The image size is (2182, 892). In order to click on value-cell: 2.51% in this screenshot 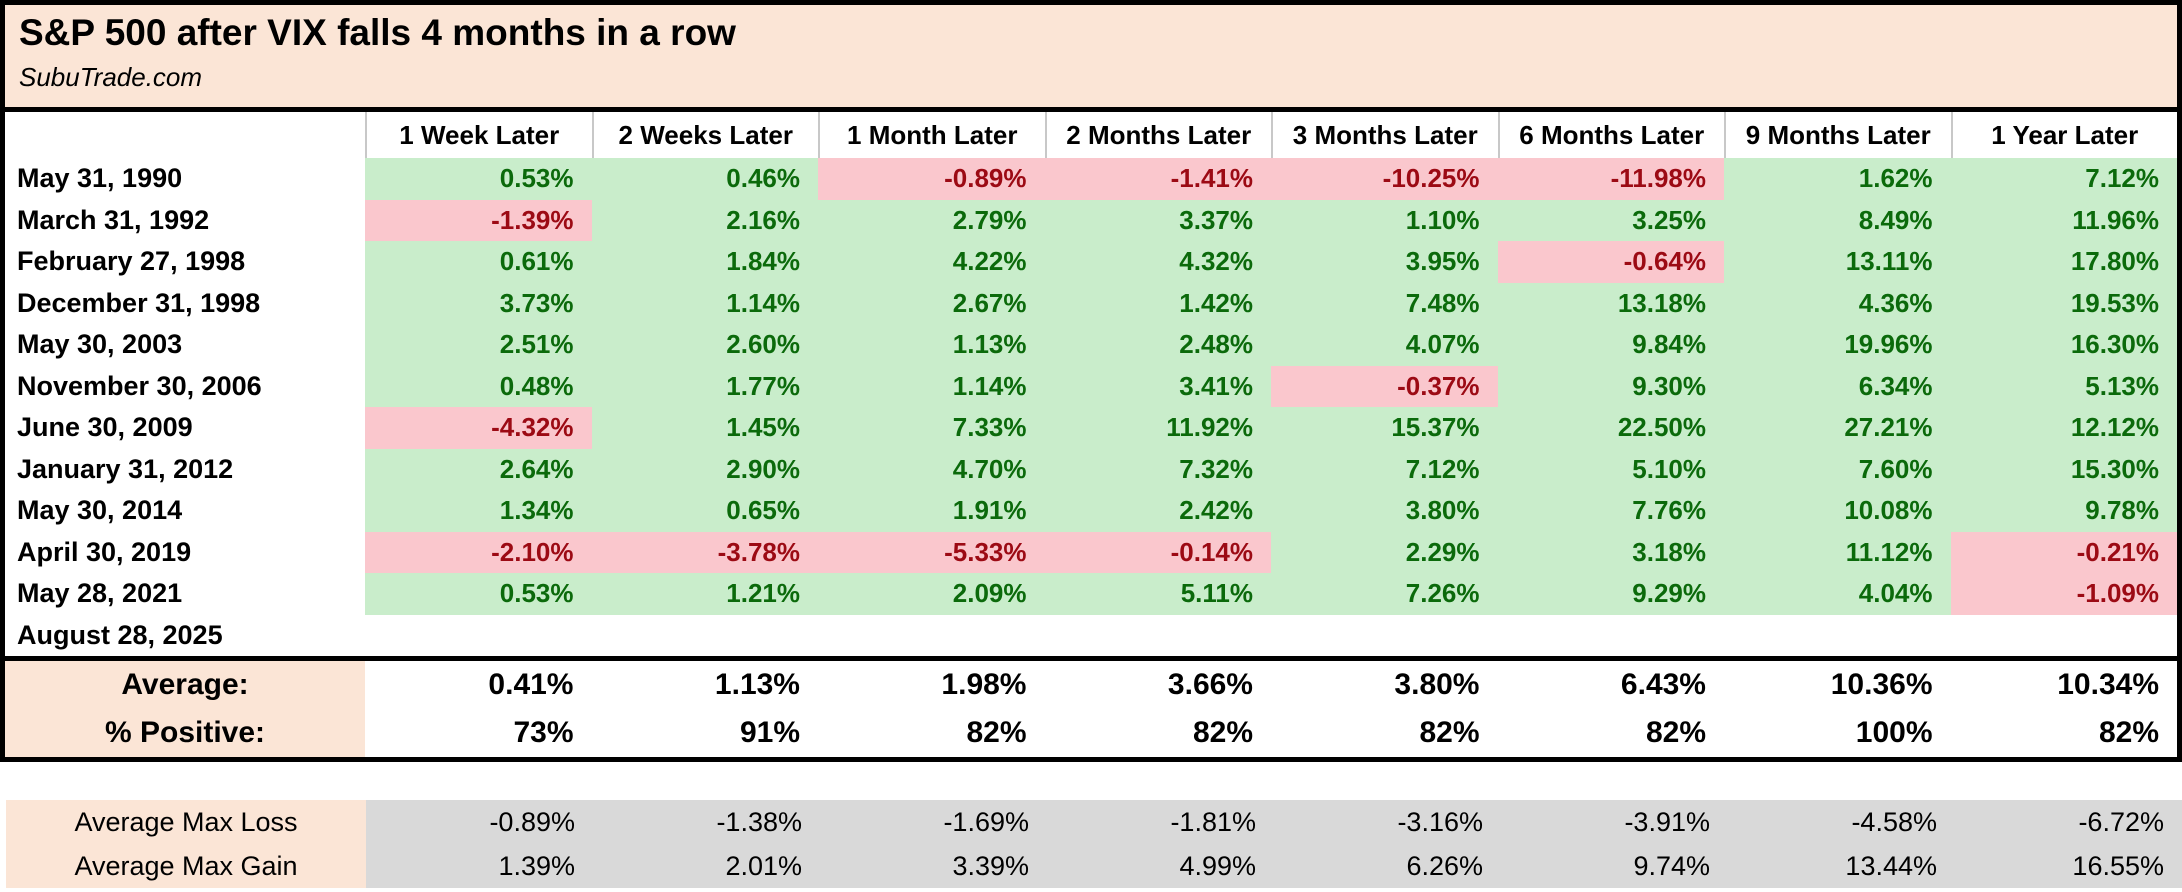, I will do `click(478, 345)`.